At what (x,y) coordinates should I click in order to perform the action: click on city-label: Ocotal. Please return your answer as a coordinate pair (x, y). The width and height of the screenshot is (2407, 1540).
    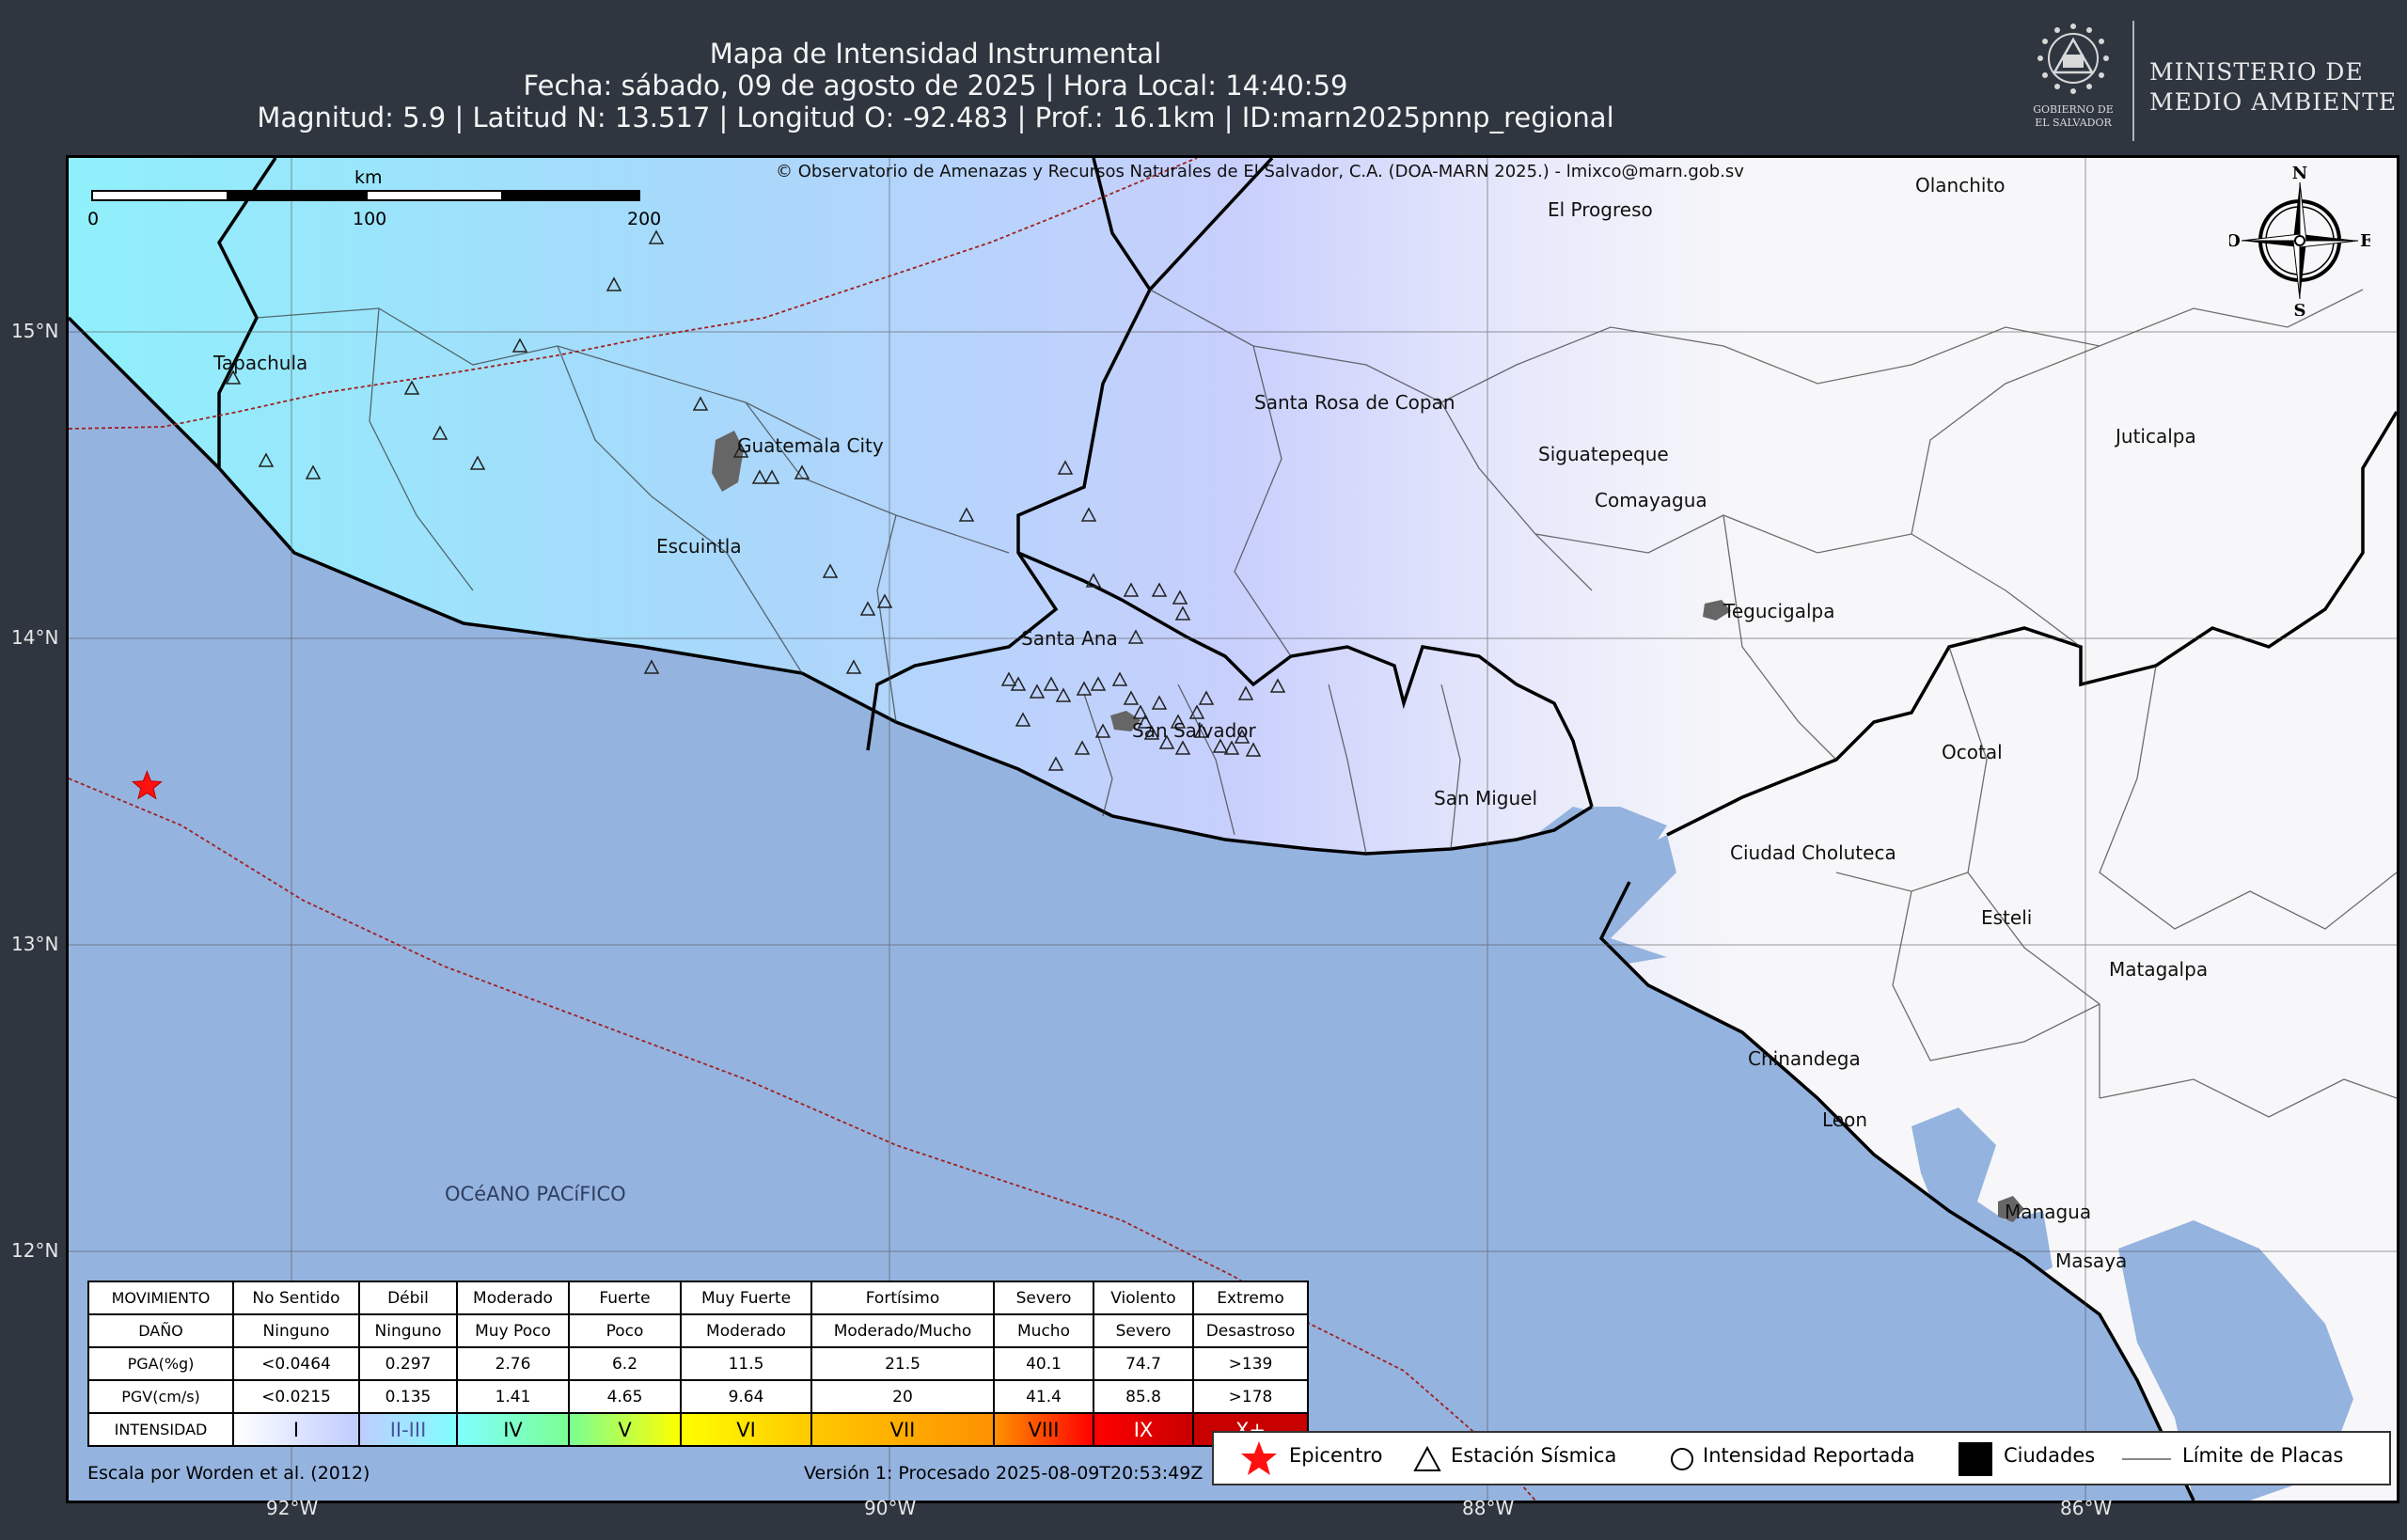
    Looking at the image, I should click on (1972, 752).